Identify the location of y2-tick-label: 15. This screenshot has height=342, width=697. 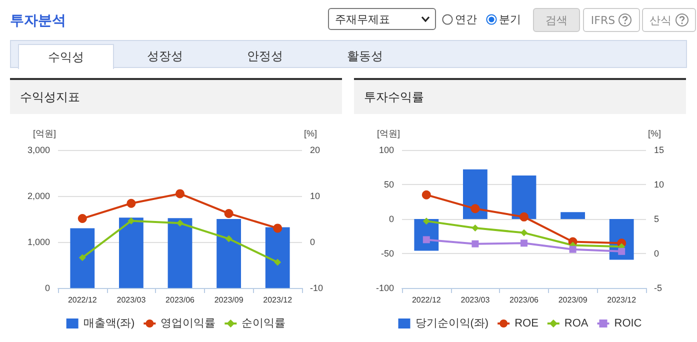
(659, 150).